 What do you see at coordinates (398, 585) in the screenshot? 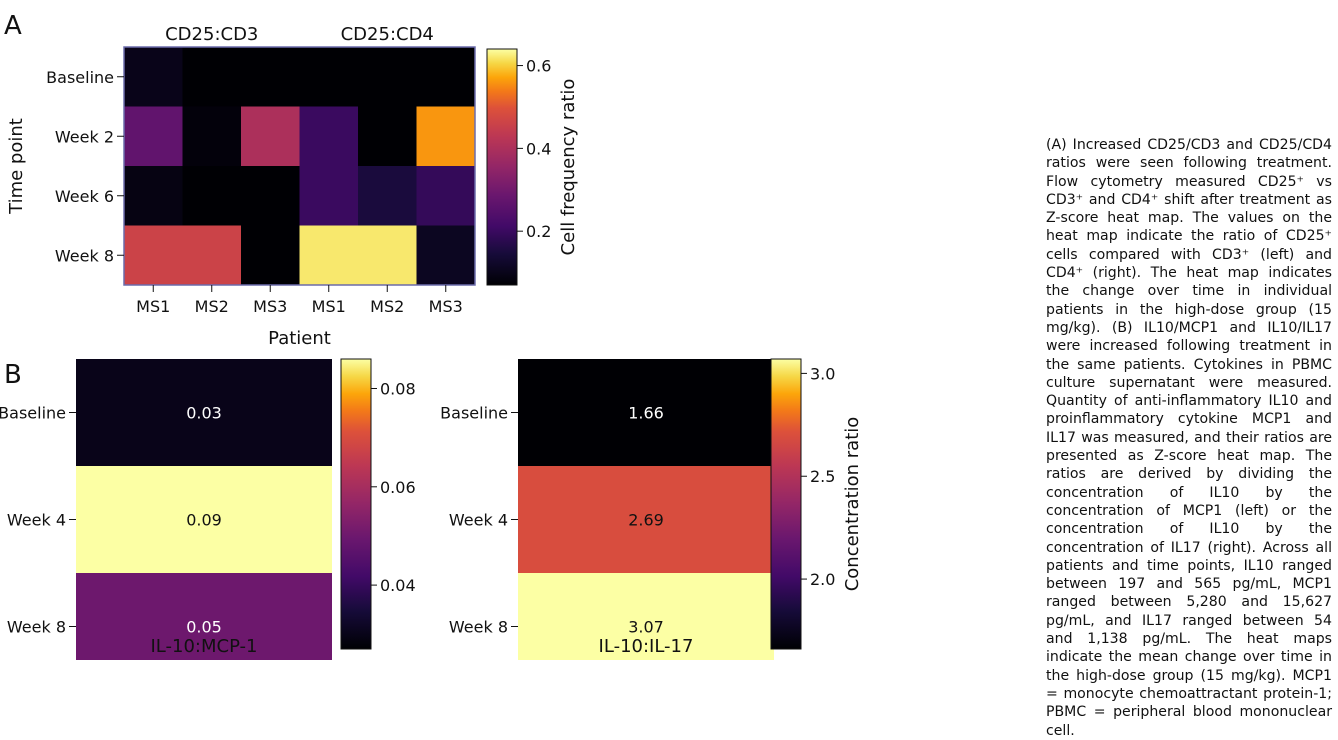
I see `colorbar-tick-label: 0.04` at bounding box center [398, 585].